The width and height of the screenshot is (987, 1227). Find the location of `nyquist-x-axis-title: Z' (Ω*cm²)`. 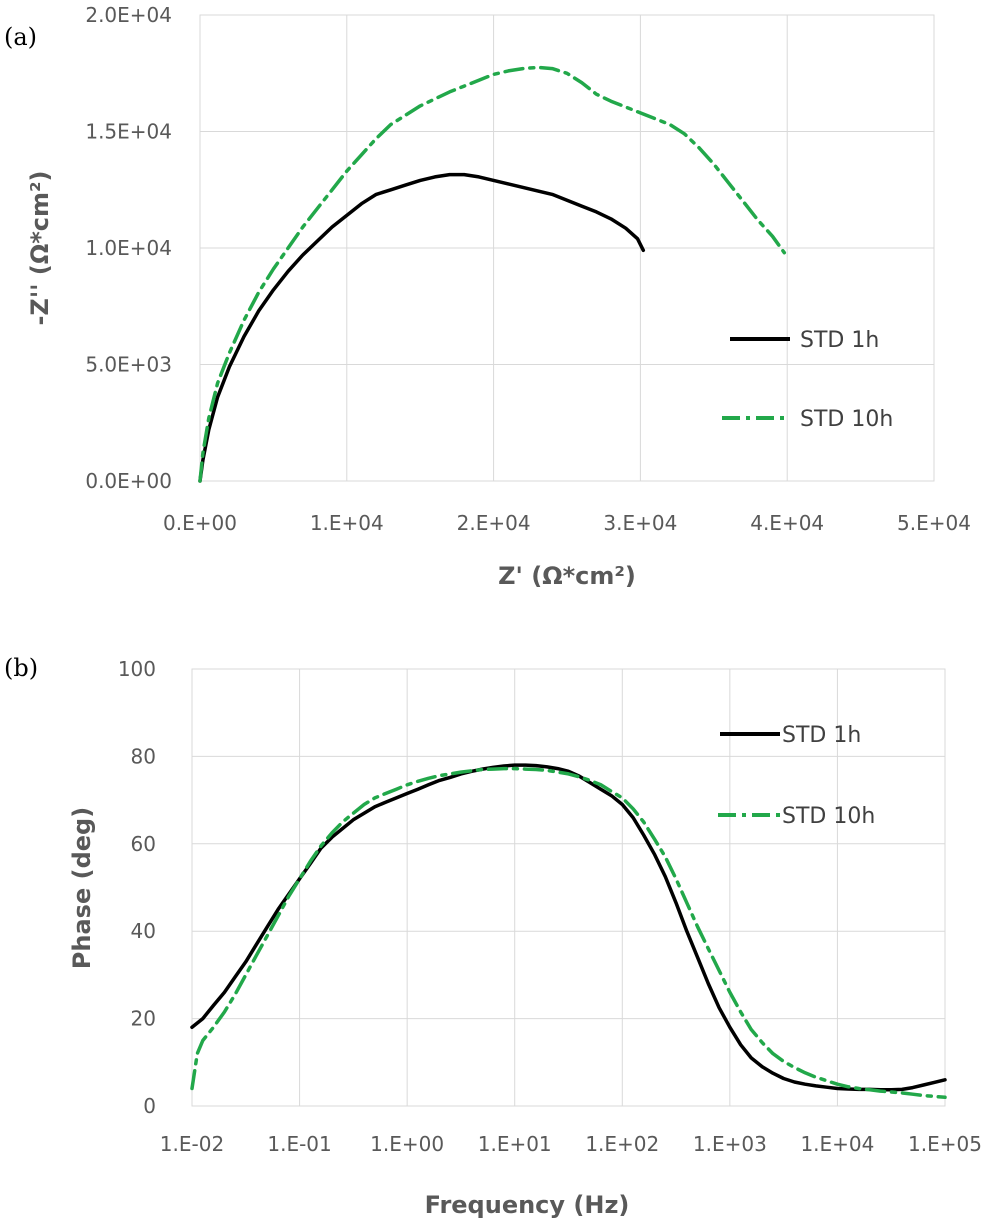

nyquist-x-axis-title: Z' (Ω*cm²) is located at coordinates (567, 576).